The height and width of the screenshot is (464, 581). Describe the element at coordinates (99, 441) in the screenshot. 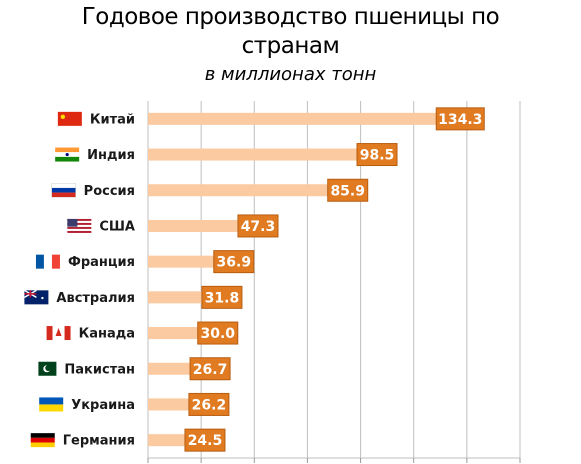

I see `category-label: Германия` at that location.